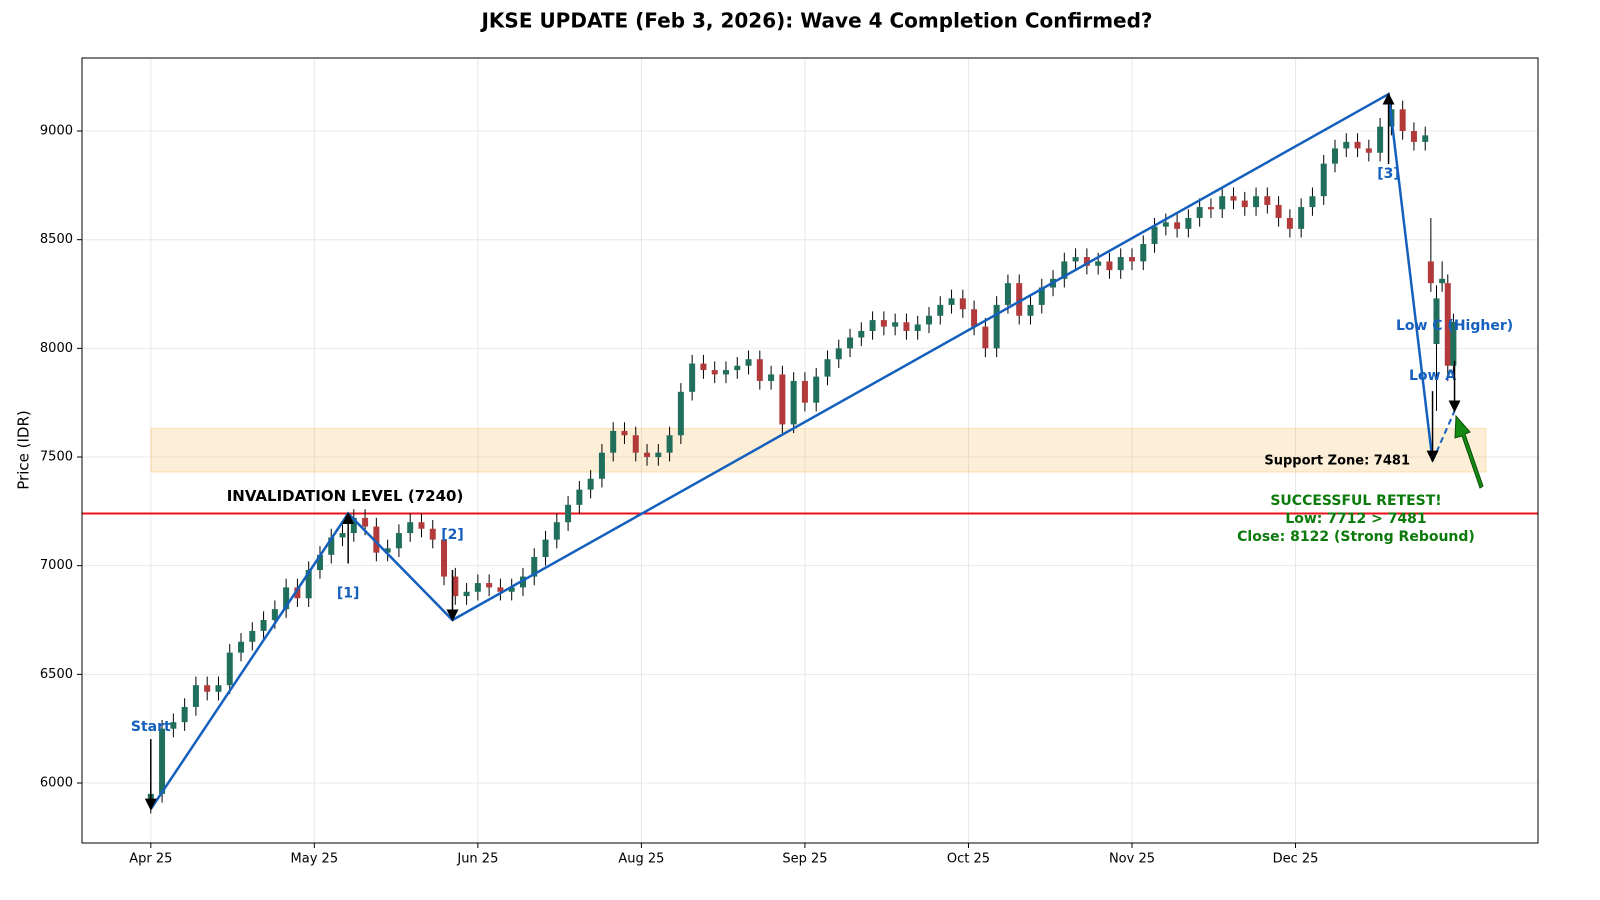  Describe the element at coordinates (1469, 451) in the screenshot. I see `retest-arrow` at that location.